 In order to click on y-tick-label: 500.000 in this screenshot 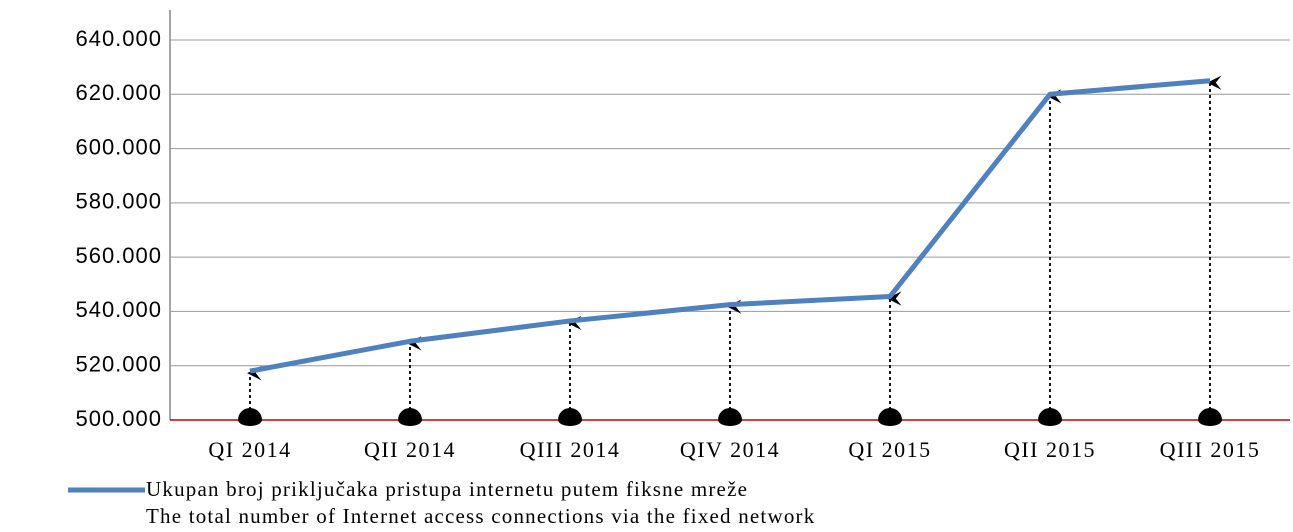, I will do `click(118, 418)`.